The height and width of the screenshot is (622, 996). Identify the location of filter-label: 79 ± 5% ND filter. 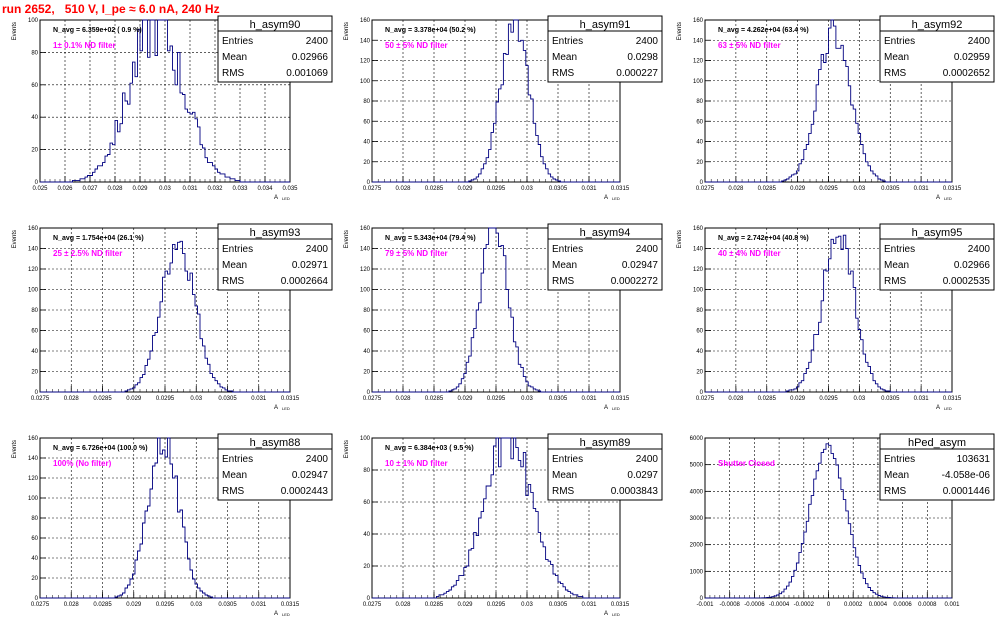
(416, 253).